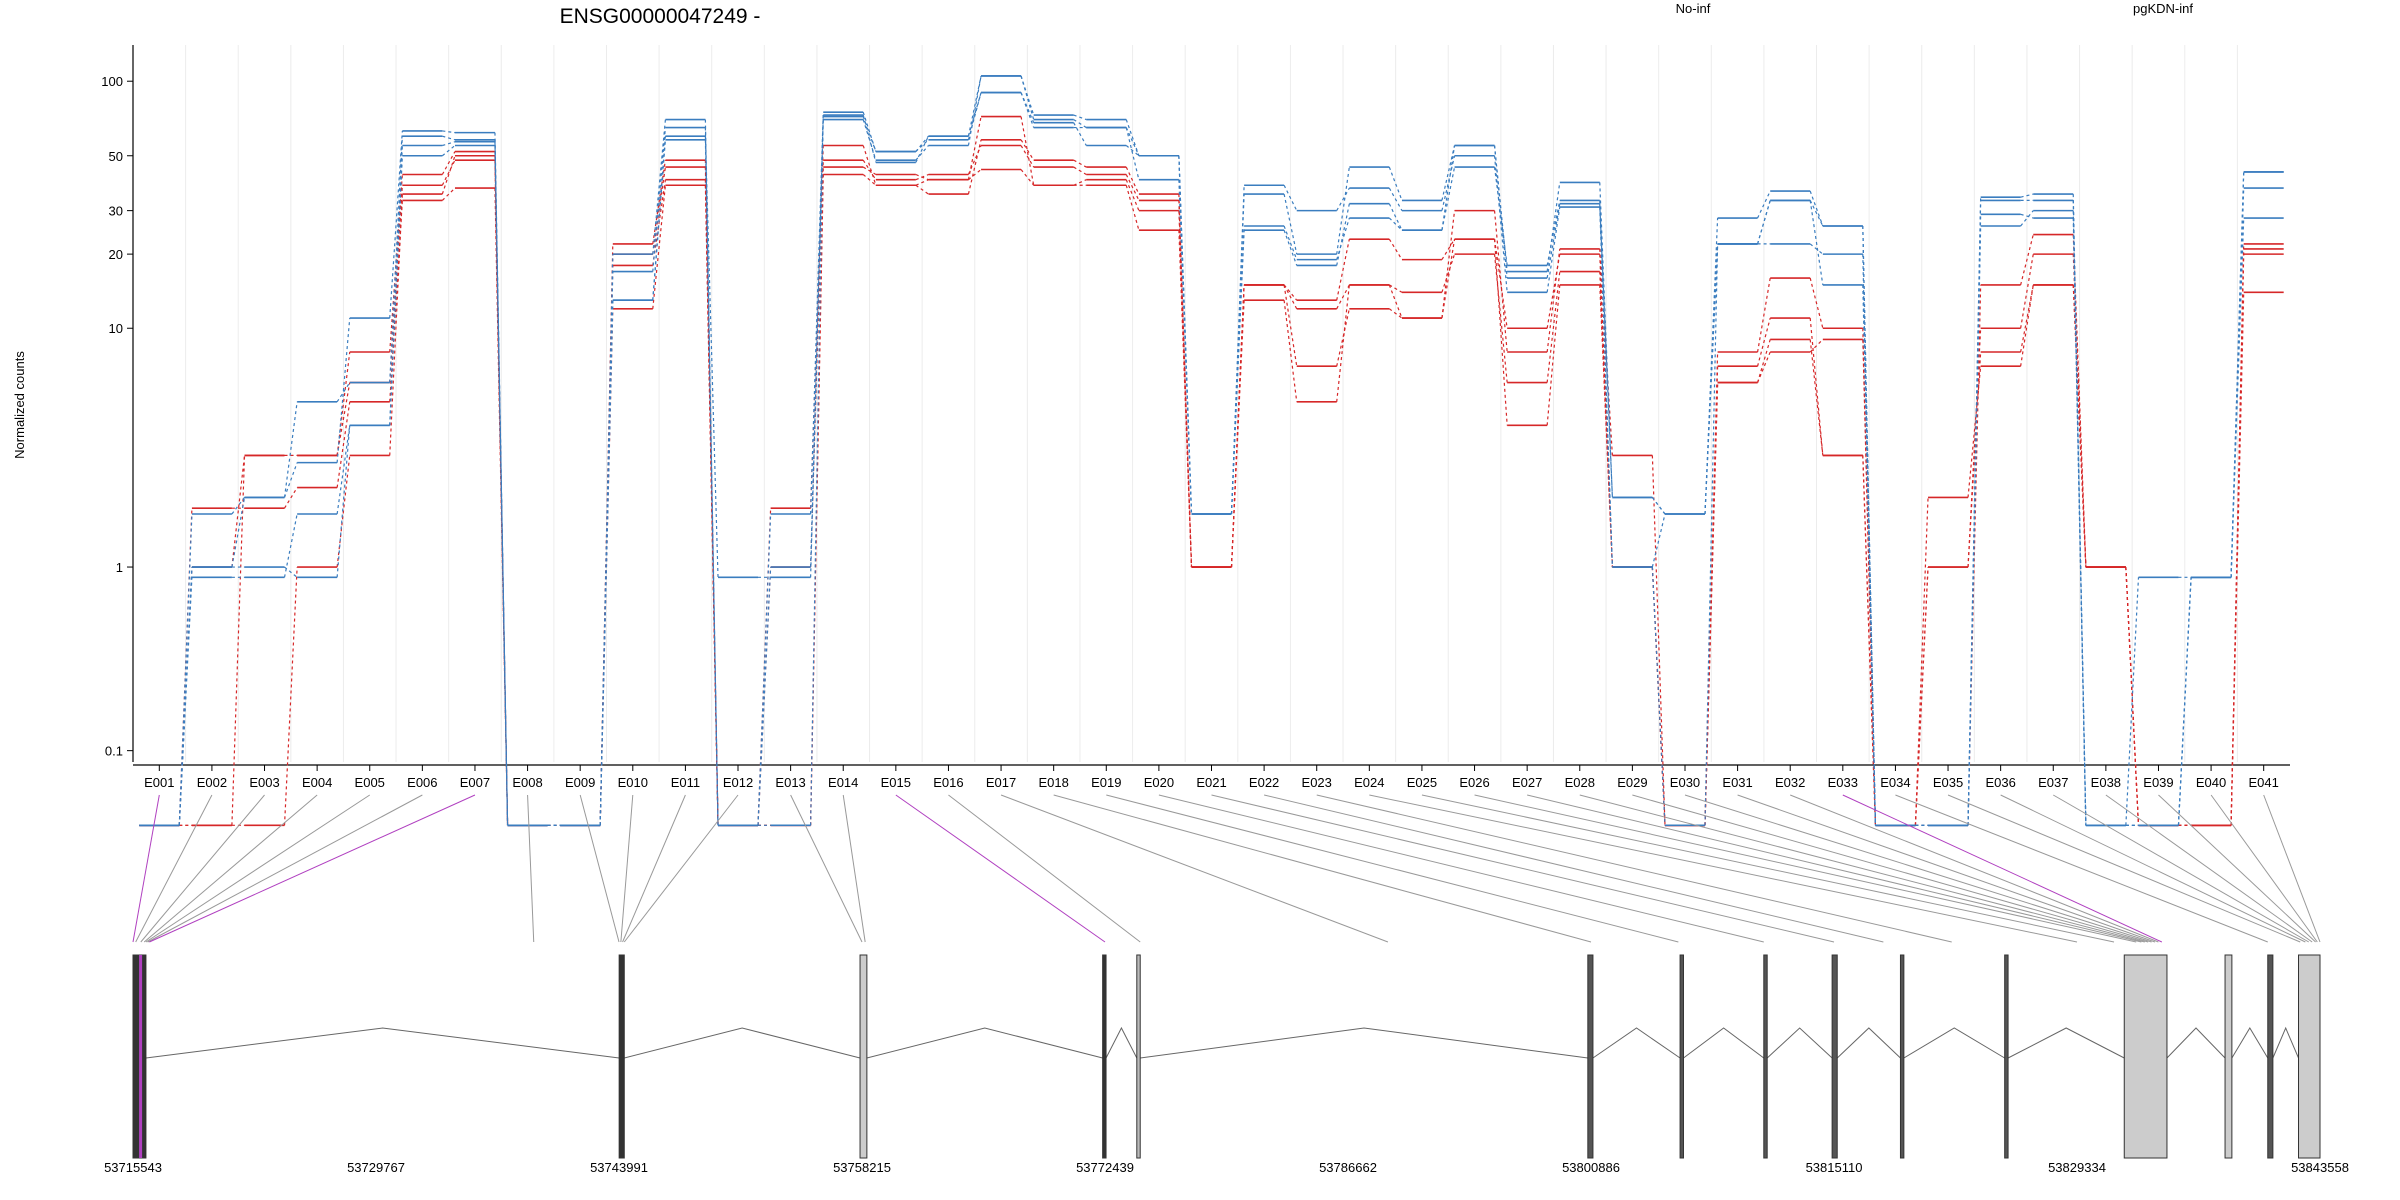  What do you see at coordinates (1053, 782) in the screenshot?
I see `x-tick-label: E018` at bounding box center [1053, 782].